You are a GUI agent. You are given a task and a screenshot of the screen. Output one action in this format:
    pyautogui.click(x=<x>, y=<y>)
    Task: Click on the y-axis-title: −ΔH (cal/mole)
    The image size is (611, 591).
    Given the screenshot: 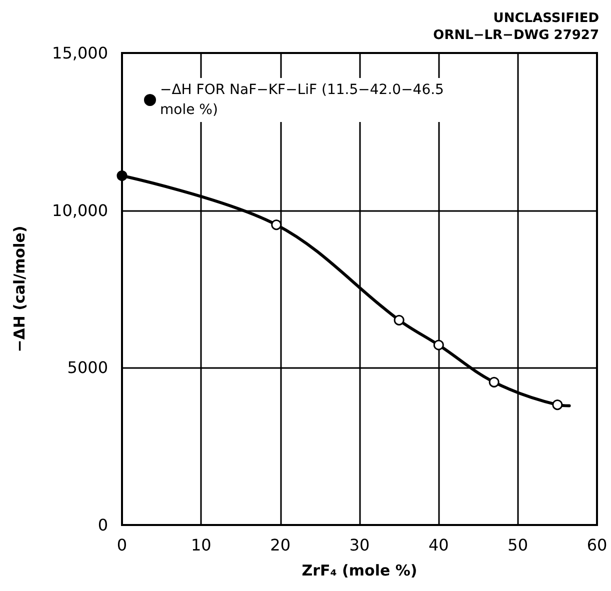 What is the action you would take?
    pyautogui.click(x=19, y=289)
    